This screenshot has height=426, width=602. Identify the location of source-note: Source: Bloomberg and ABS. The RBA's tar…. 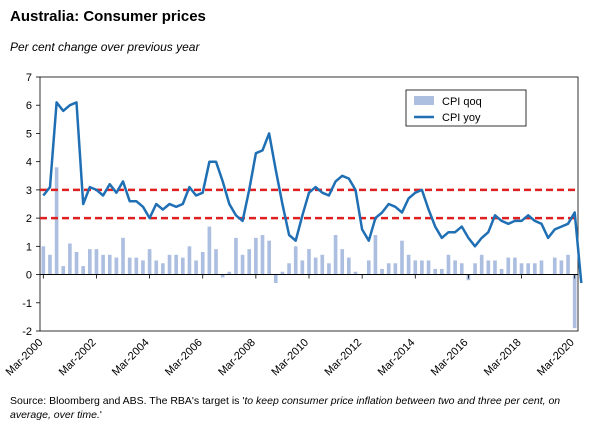
(302, 408).